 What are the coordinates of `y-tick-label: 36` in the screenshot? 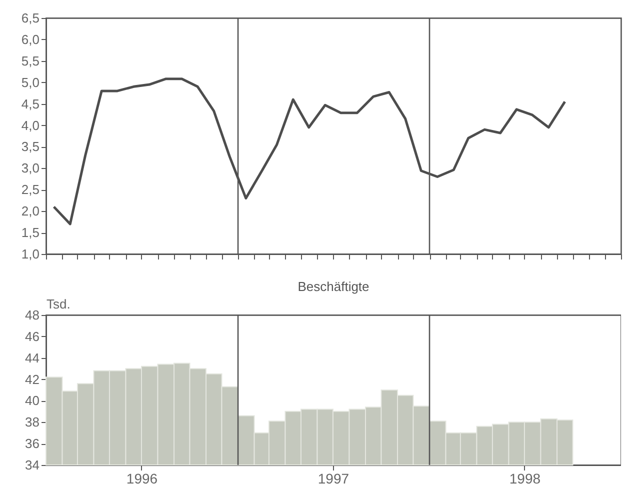 It's located at (32, 444).